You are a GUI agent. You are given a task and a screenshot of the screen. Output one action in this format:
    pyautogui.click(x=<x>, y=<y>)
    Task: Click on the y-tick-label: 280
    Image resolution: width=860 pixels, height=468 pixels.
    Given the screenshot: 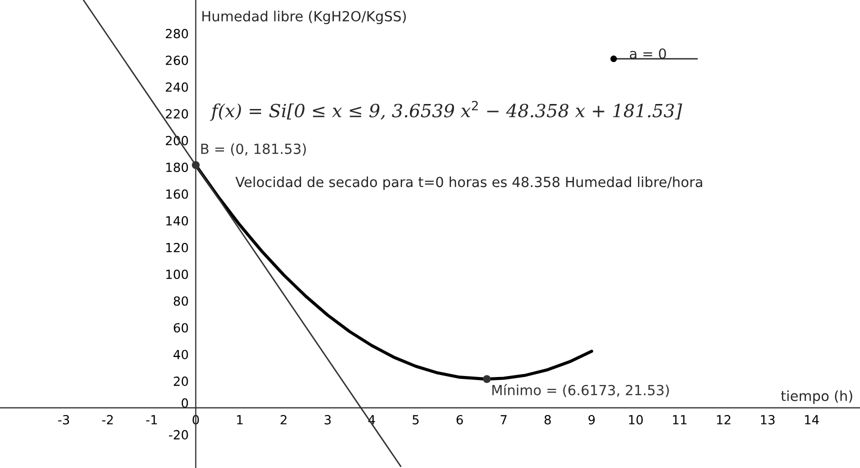 What is the action you would take?
    pyautogui.click(x=177, y=33)
    